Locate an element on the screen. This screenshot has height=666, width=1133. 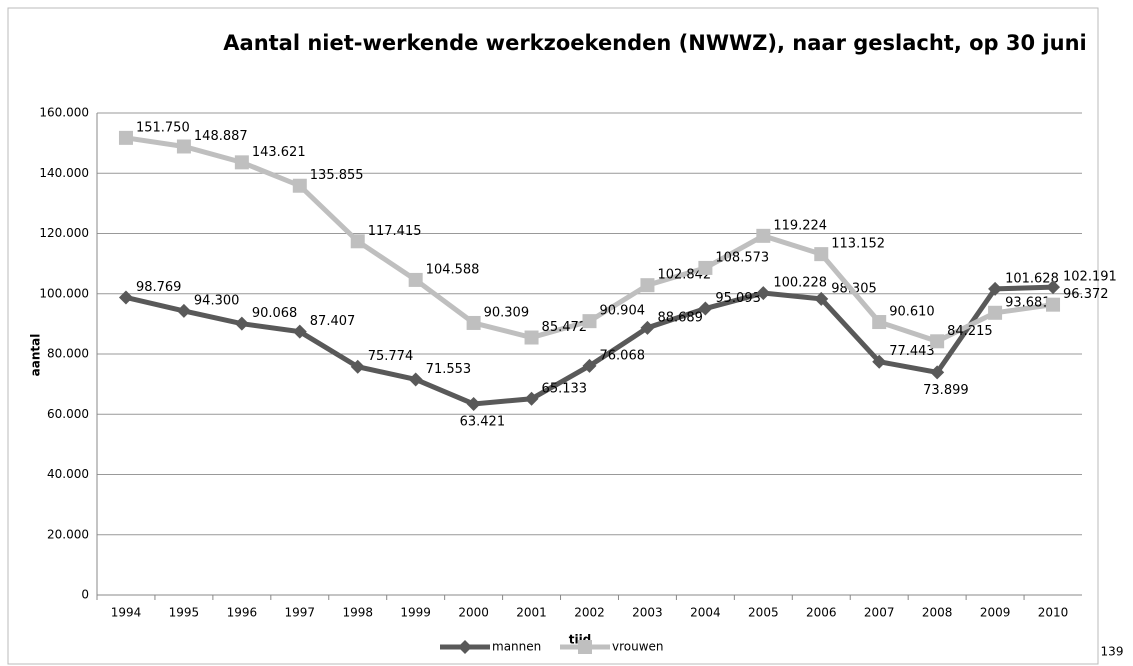
y-tick-label: 20.000 is located at coordinates (68, 534).